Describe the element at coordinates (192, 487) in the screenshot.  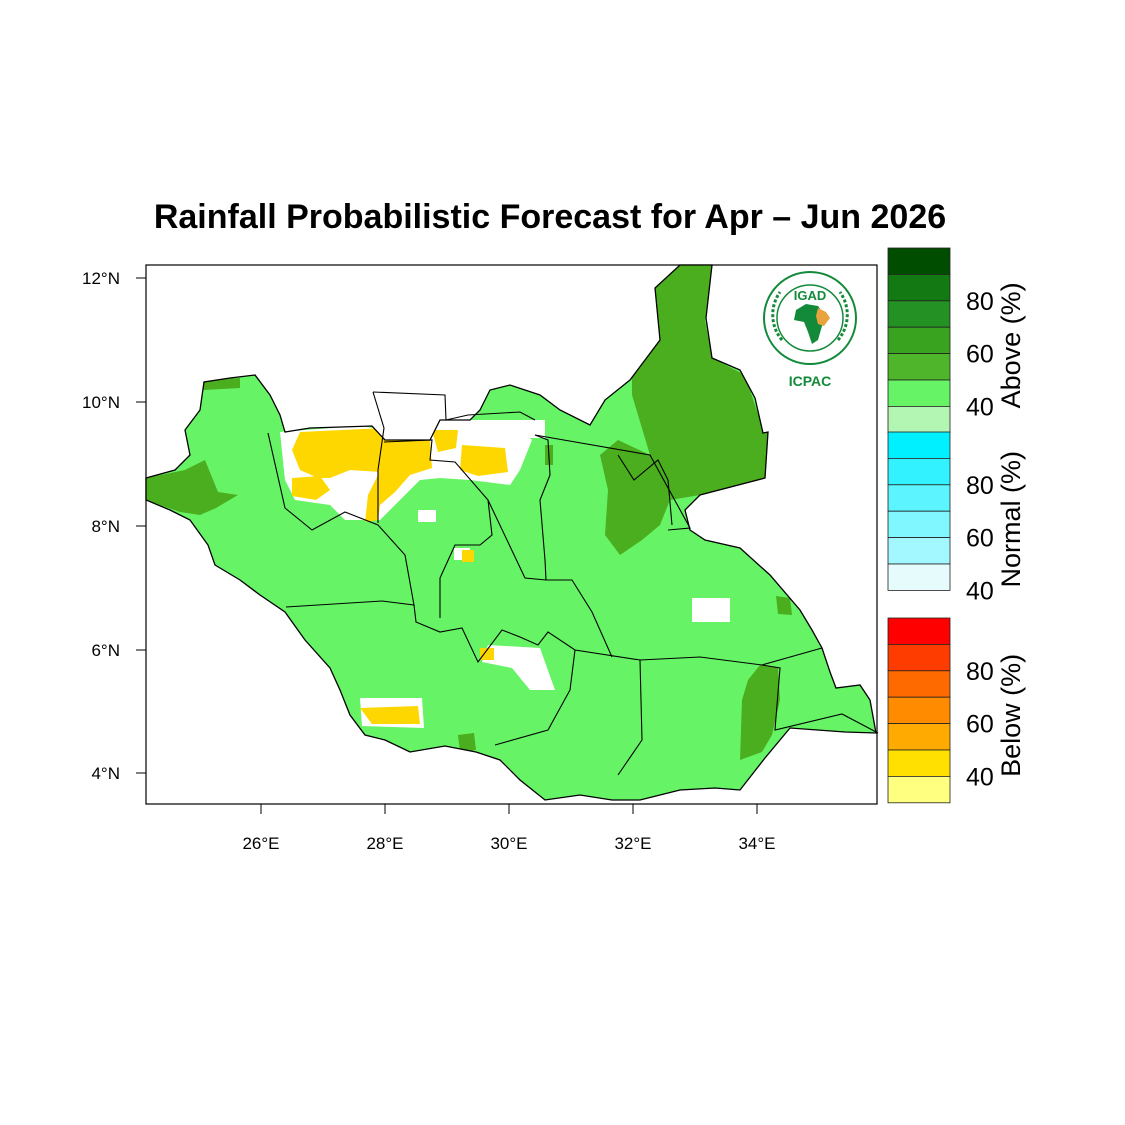
I see `above-50-zone-west` at that location.